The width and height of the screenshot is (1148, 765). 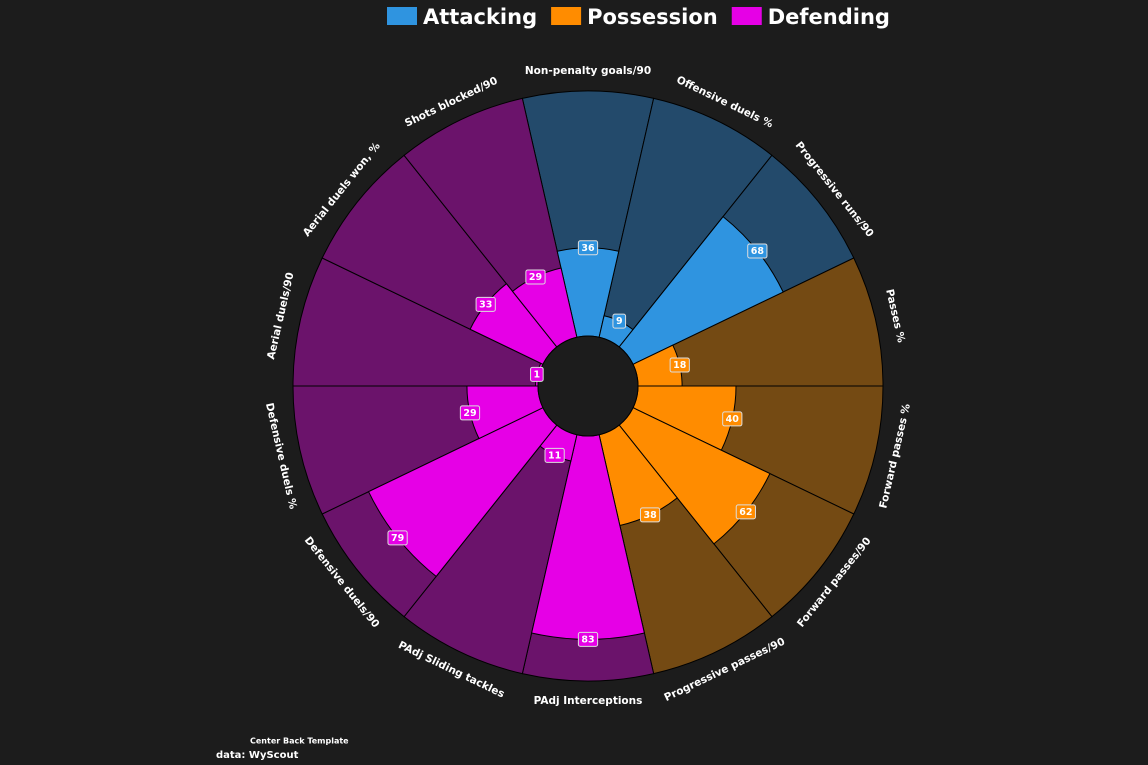 I want to click on value-label-text: 36, so click(x=588, y=248).